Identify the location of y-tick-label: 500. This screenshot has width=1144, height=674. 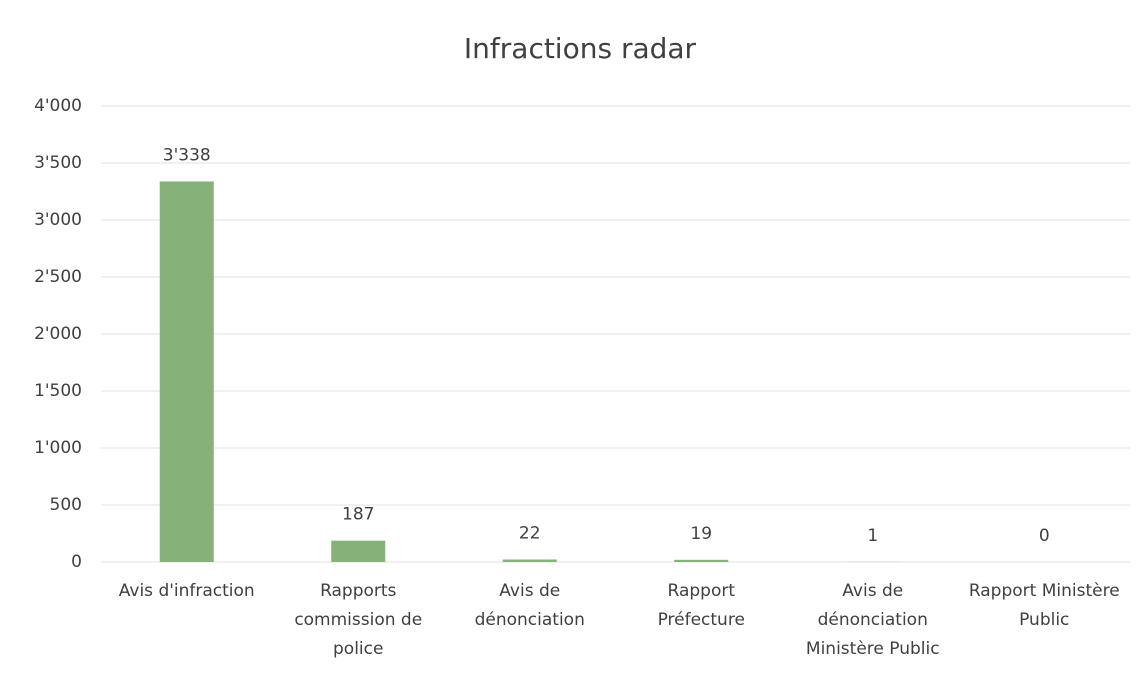
(66, 505).